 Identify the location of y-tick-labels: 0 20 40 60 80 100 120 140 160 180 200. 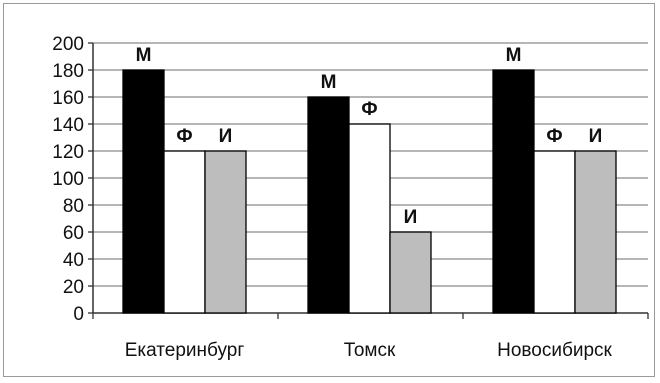
(68, 179).